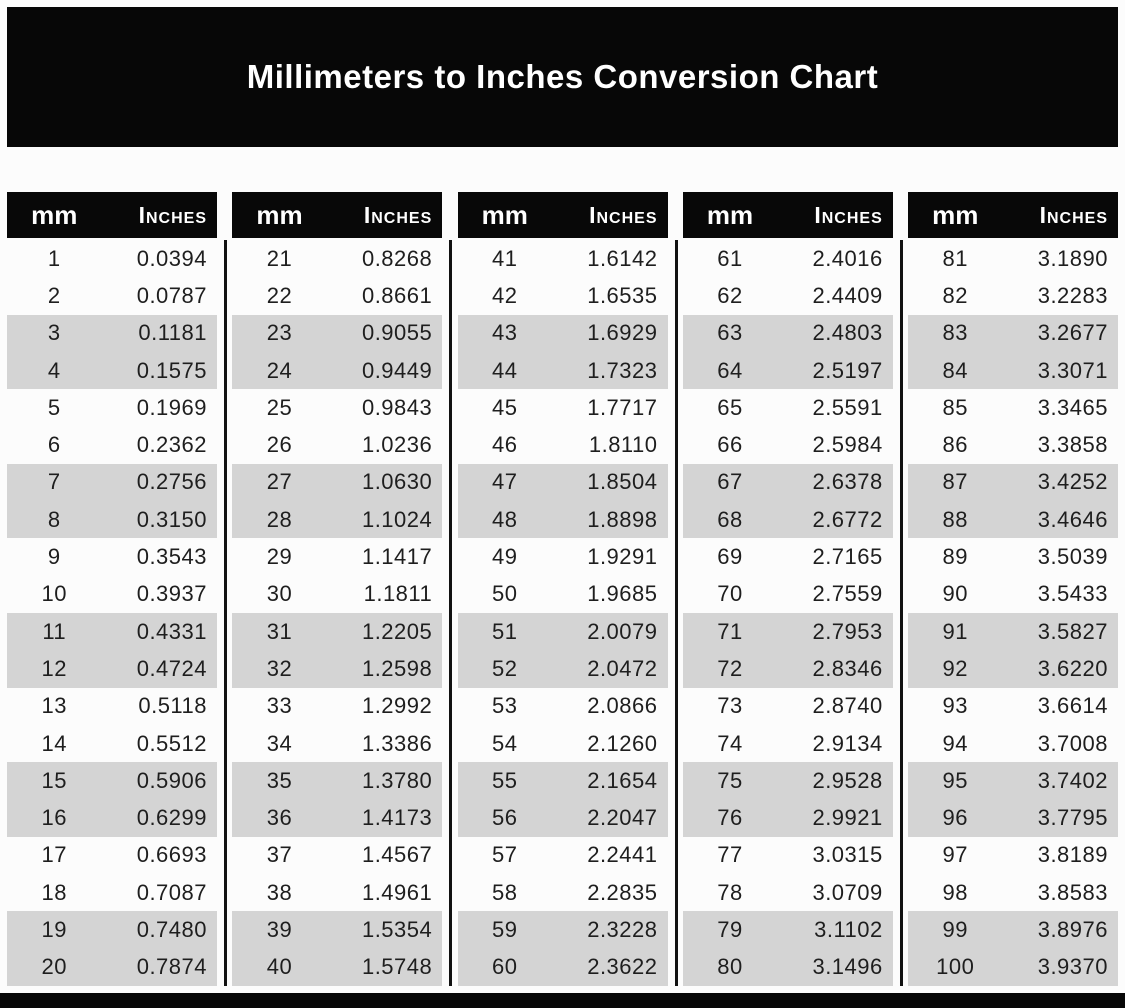 The height and width of the screenshot is (1008, 1125). I want to click on table-row: 67 2.6378, so click(787, 482).